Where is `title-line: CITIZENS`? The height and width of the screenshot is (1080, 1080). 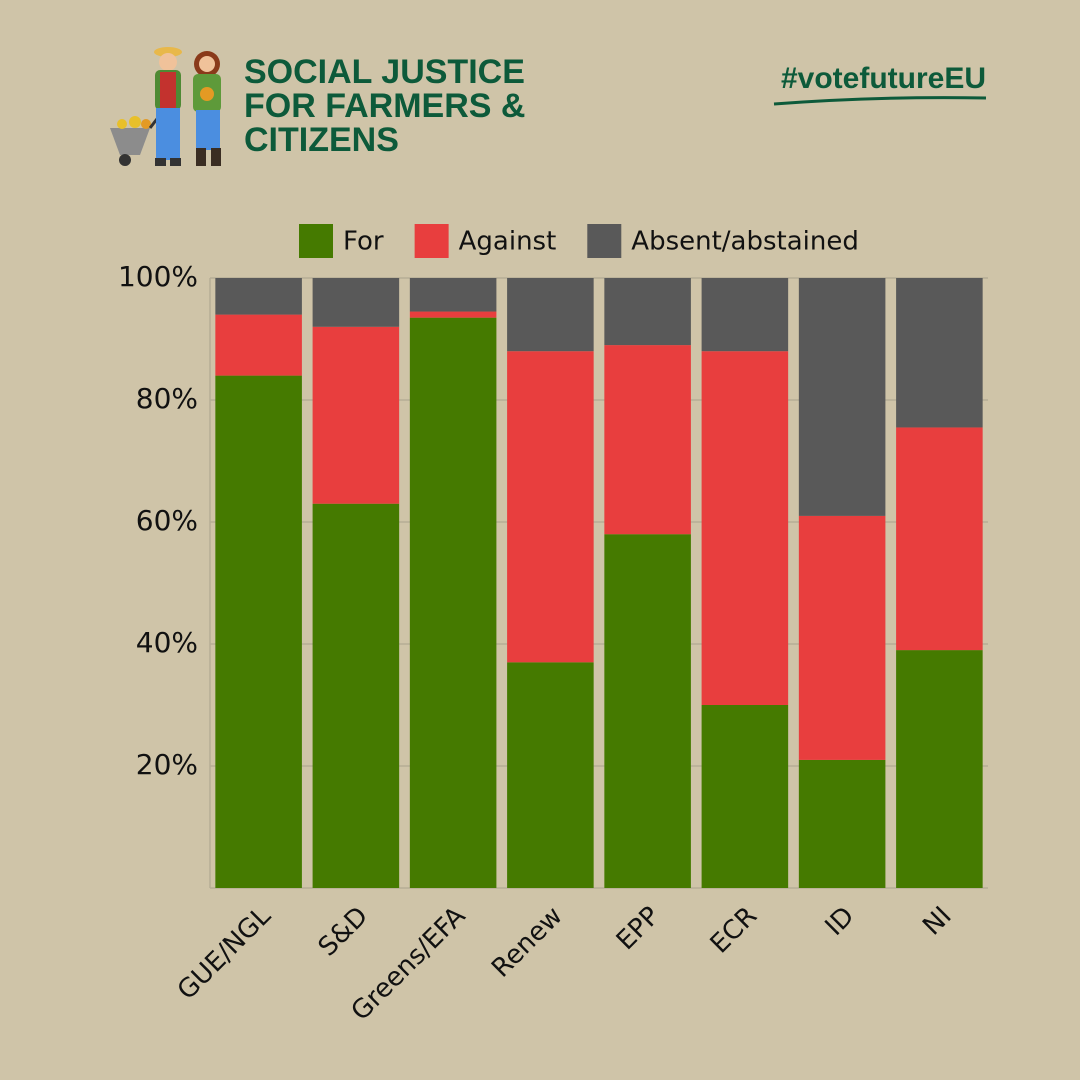
title-line: CITIZENS is located at coordinates (321, 140).